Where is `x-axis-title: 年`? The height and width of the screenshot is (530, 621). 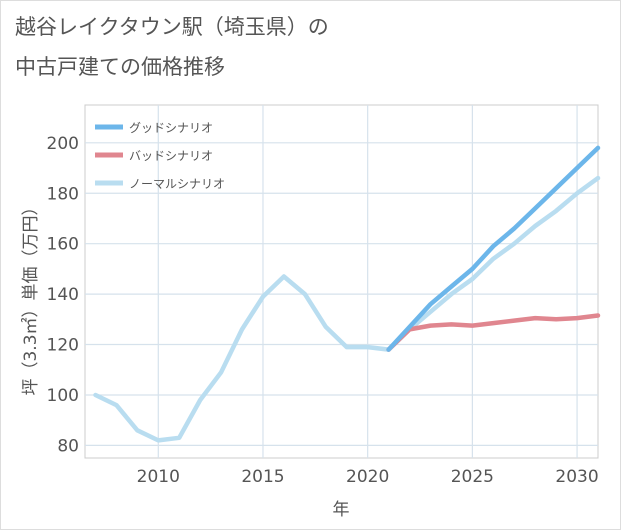
x-axis-title: 年 is located at coordinates (341, 510).